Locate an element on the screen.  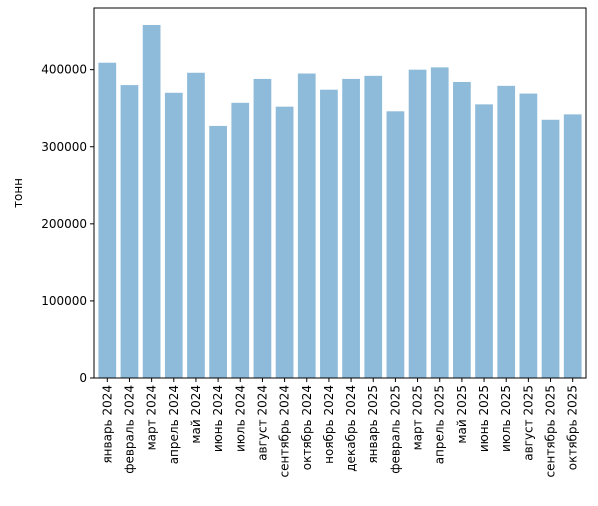
x-tick-label-2: март 2024 is located at coordinates (152, 417).